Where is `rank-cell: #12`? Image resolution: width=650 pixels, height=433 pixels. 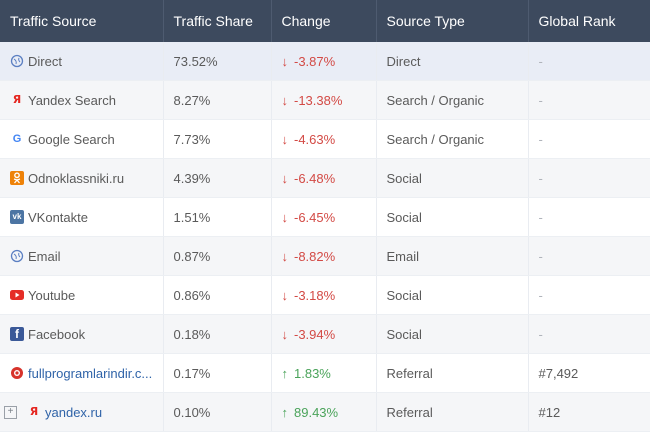 rank-cell: #12 is located at coordinates (589, 412).